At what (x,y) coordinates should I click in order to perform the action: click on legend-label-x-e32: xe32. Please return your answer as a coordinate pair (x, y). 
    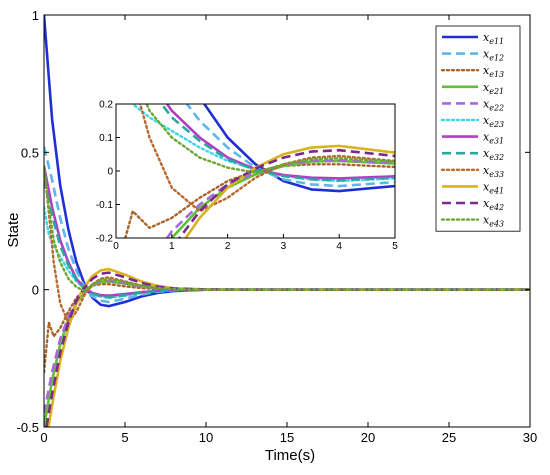
    Looking at the image, I should click on (493, 154).